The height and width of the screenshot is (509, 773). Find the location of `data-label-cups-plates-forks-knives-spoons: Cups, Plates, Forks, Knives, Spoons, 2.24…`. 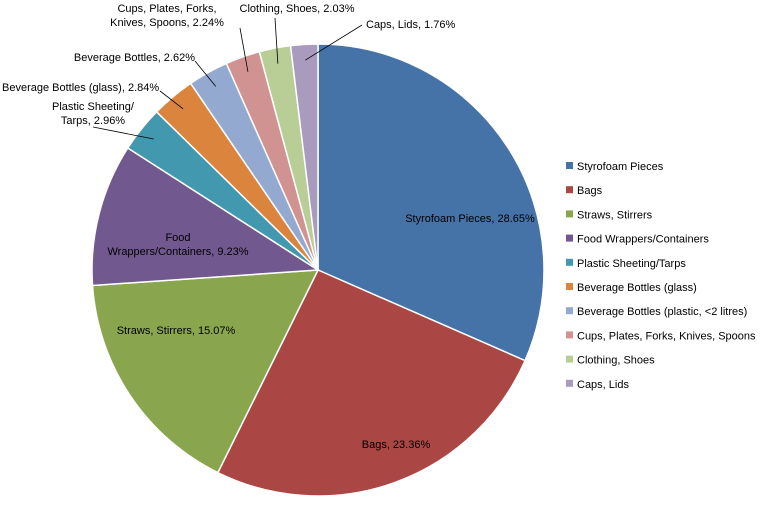

data-label-cups-plates-forks-knives-spoons: Cups, Plates, Forks, Knives, Spoons, 2.24… is located at coordinates (167, 16).